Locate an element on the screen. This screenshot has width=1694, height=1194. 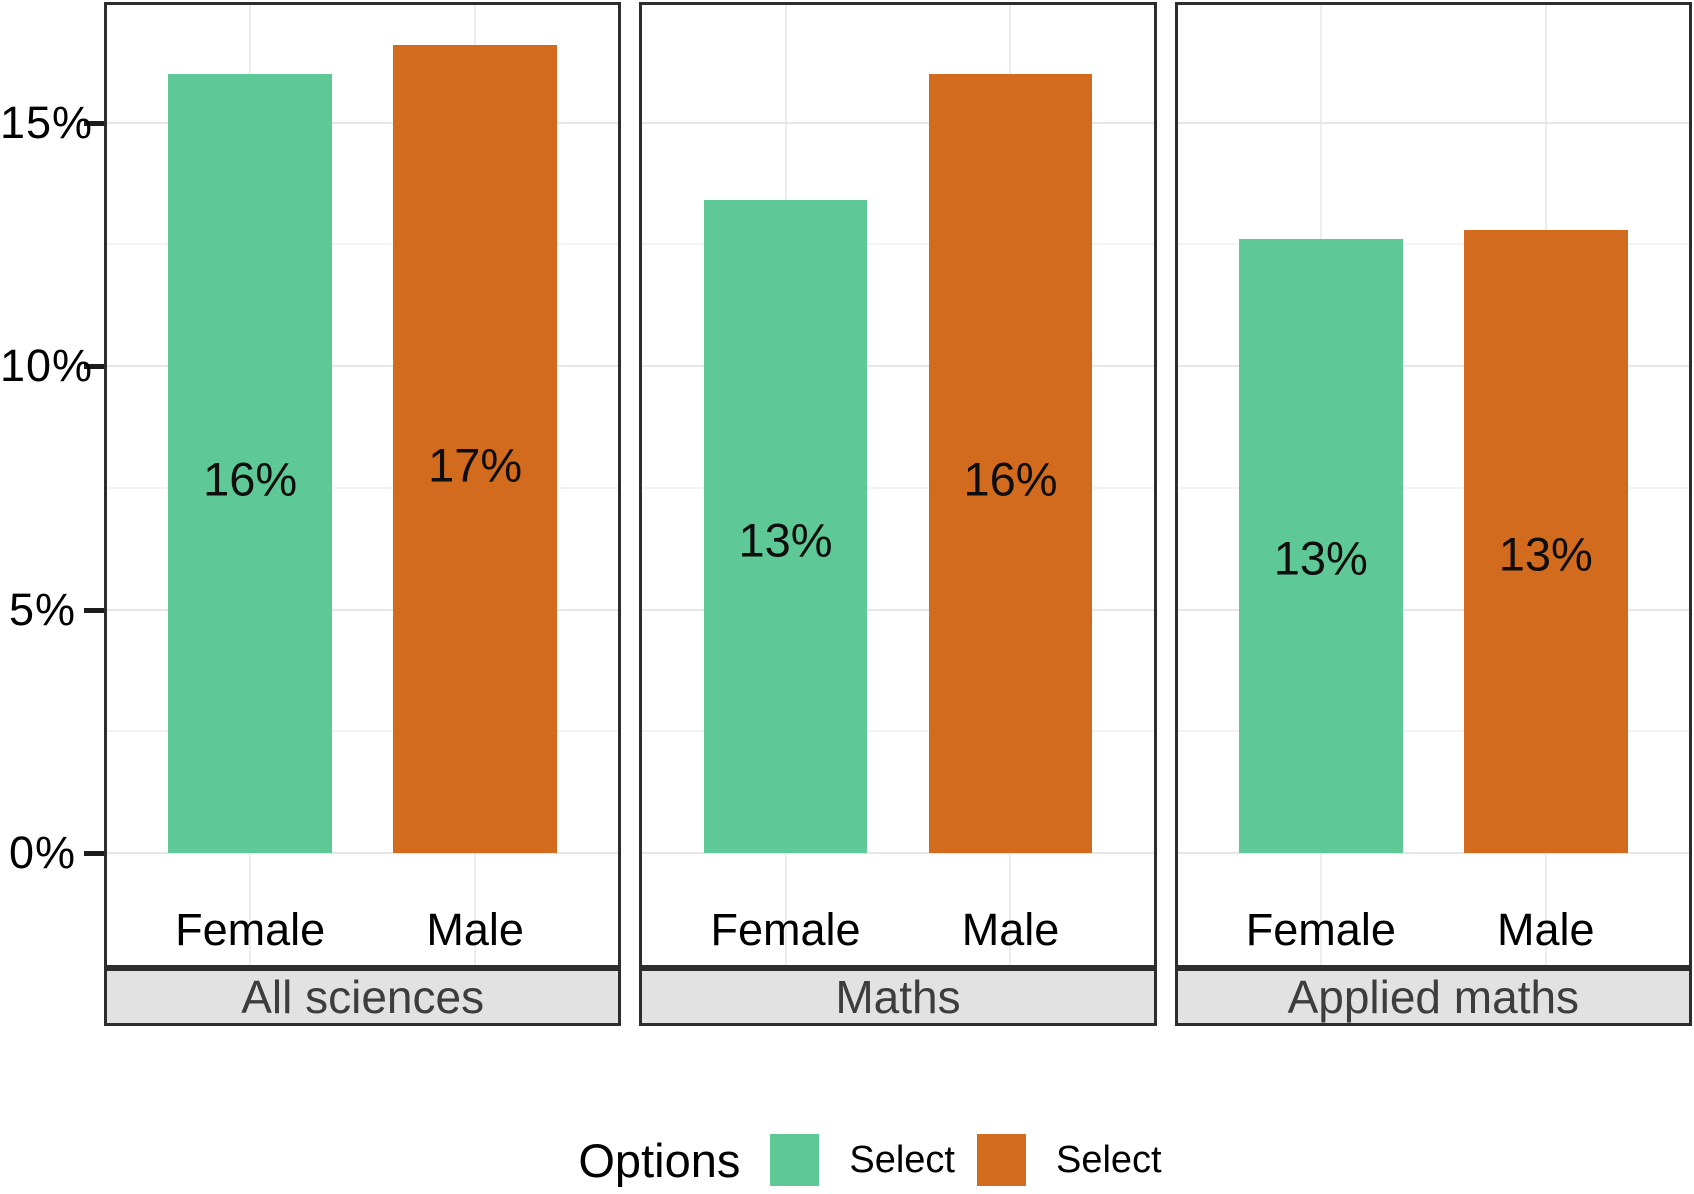
facet-strip-label: Applied maths is located at coordinates (1433, 997).